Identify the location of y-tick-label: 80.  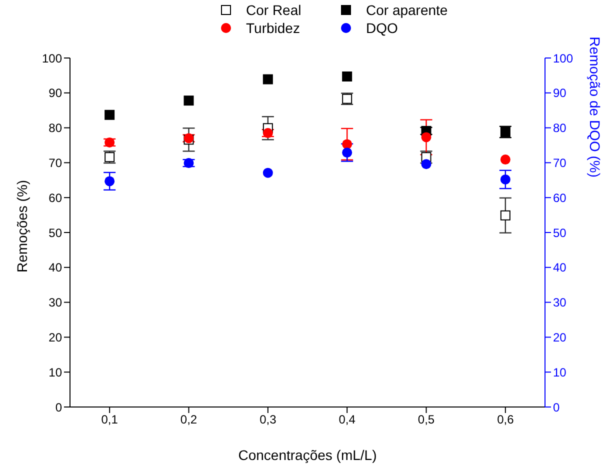
(55, 128).